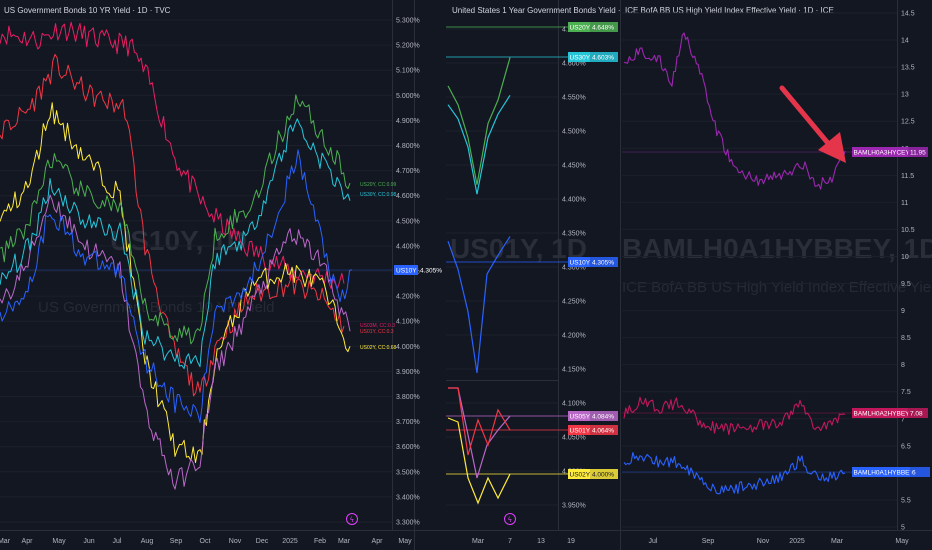 This screenshot has height=550, width=932. What do you see at coordinates (574, 98) in the screenshot?
I see `mid-y-tick-label: 4.550%` at bounding box center [574, 98].